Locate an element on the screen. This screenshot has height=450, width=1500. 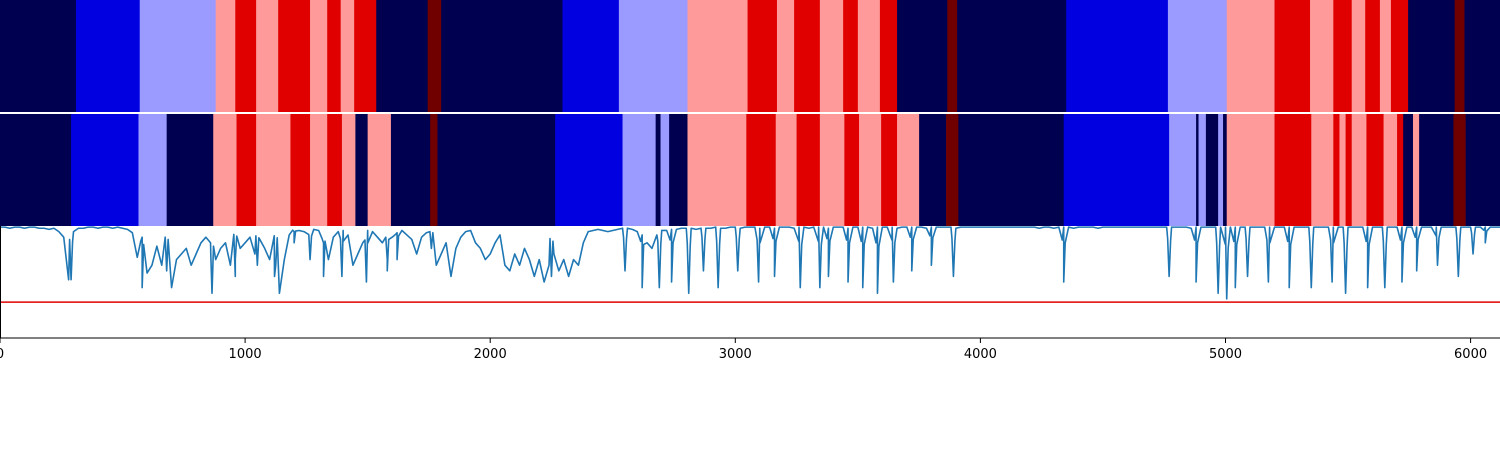
x-tick-label-3000: 3000 is located at coordinates (735, 354).